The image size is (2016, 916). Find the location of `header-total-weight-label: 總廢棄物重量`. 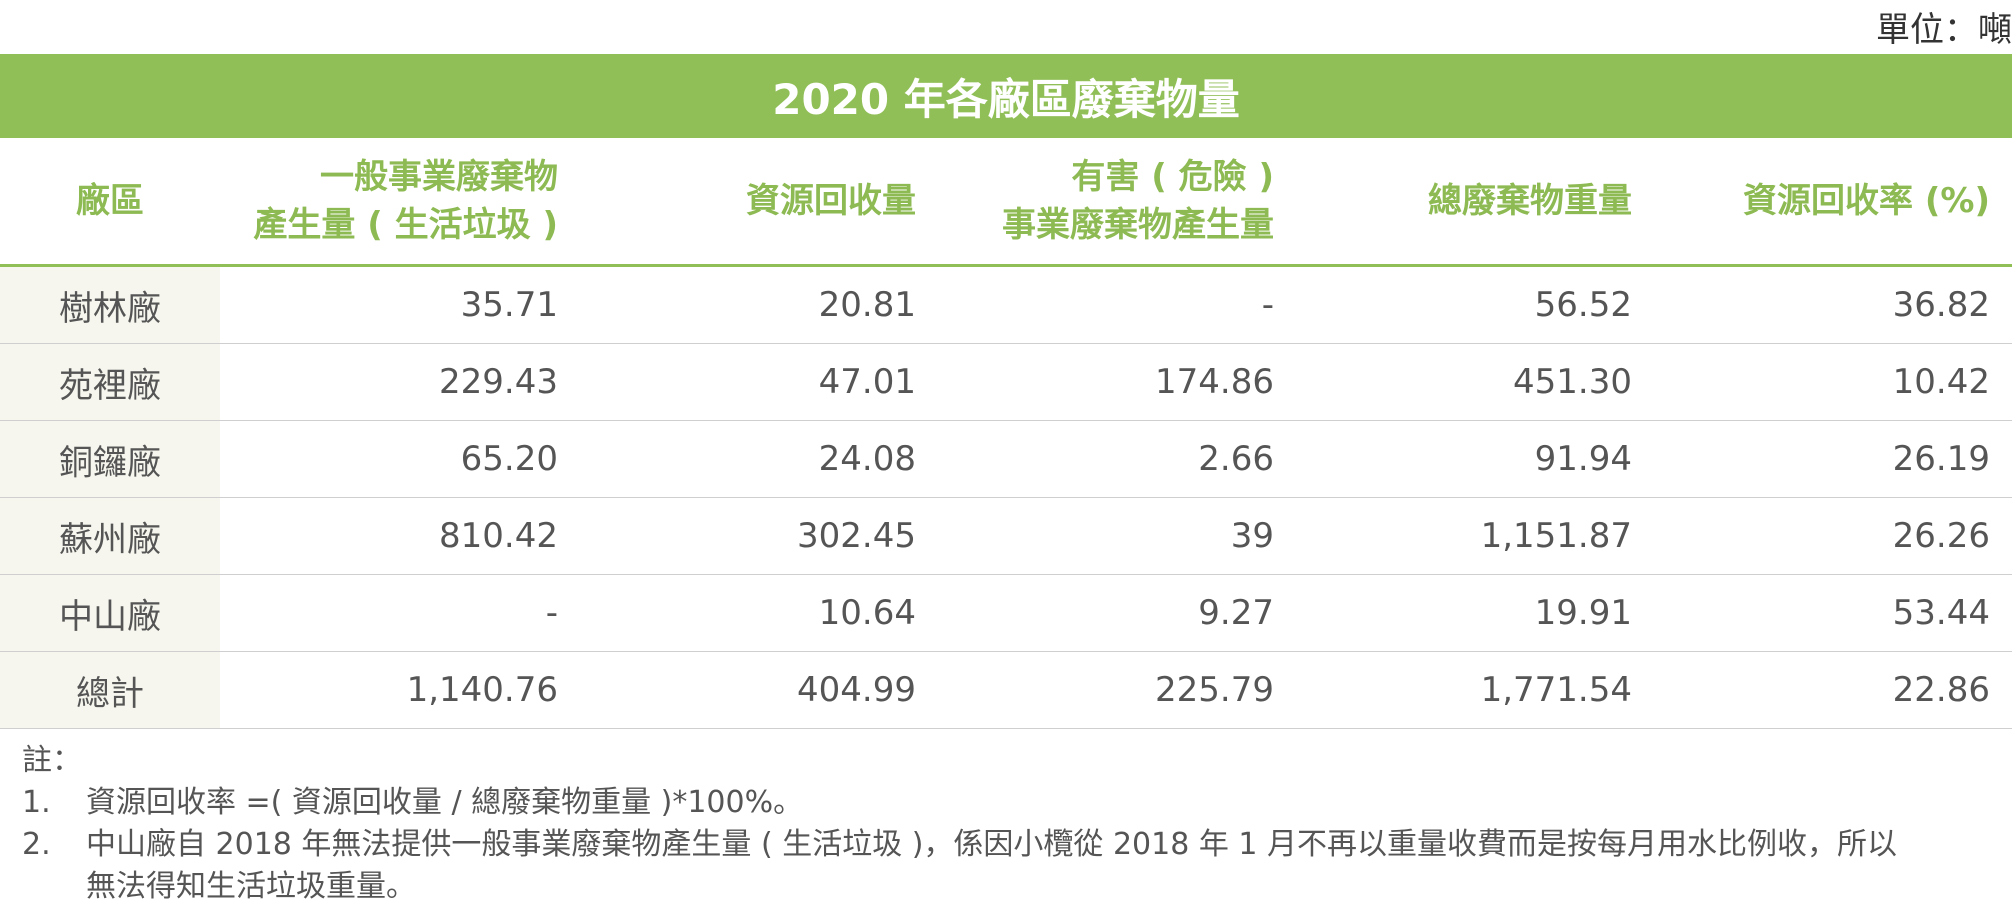

header-total-weight-label: 總廢棄物重量 is located at coordinates (1530, 201).